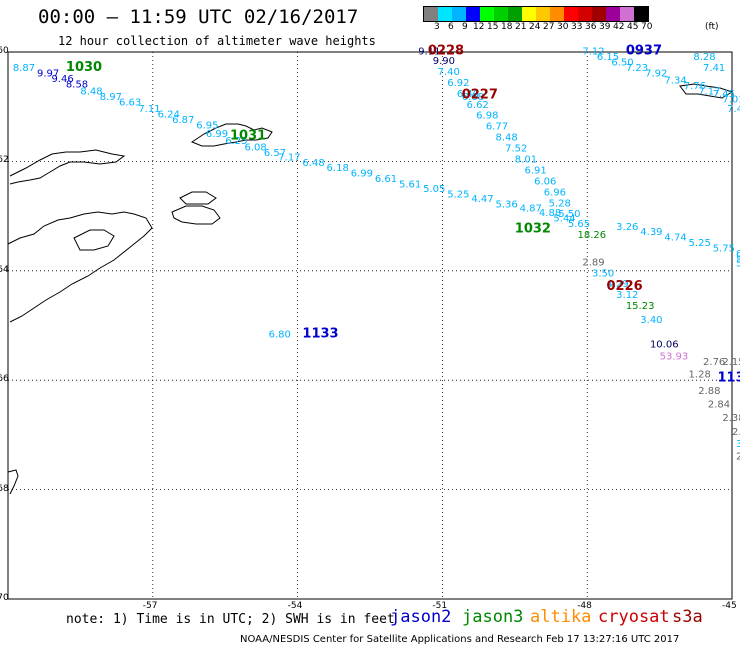 This screenshot has width=740, height=650. Describe the element at coordinates (584, 606) in the screenshot. I see `longitude-tick-label: -48` at that location.